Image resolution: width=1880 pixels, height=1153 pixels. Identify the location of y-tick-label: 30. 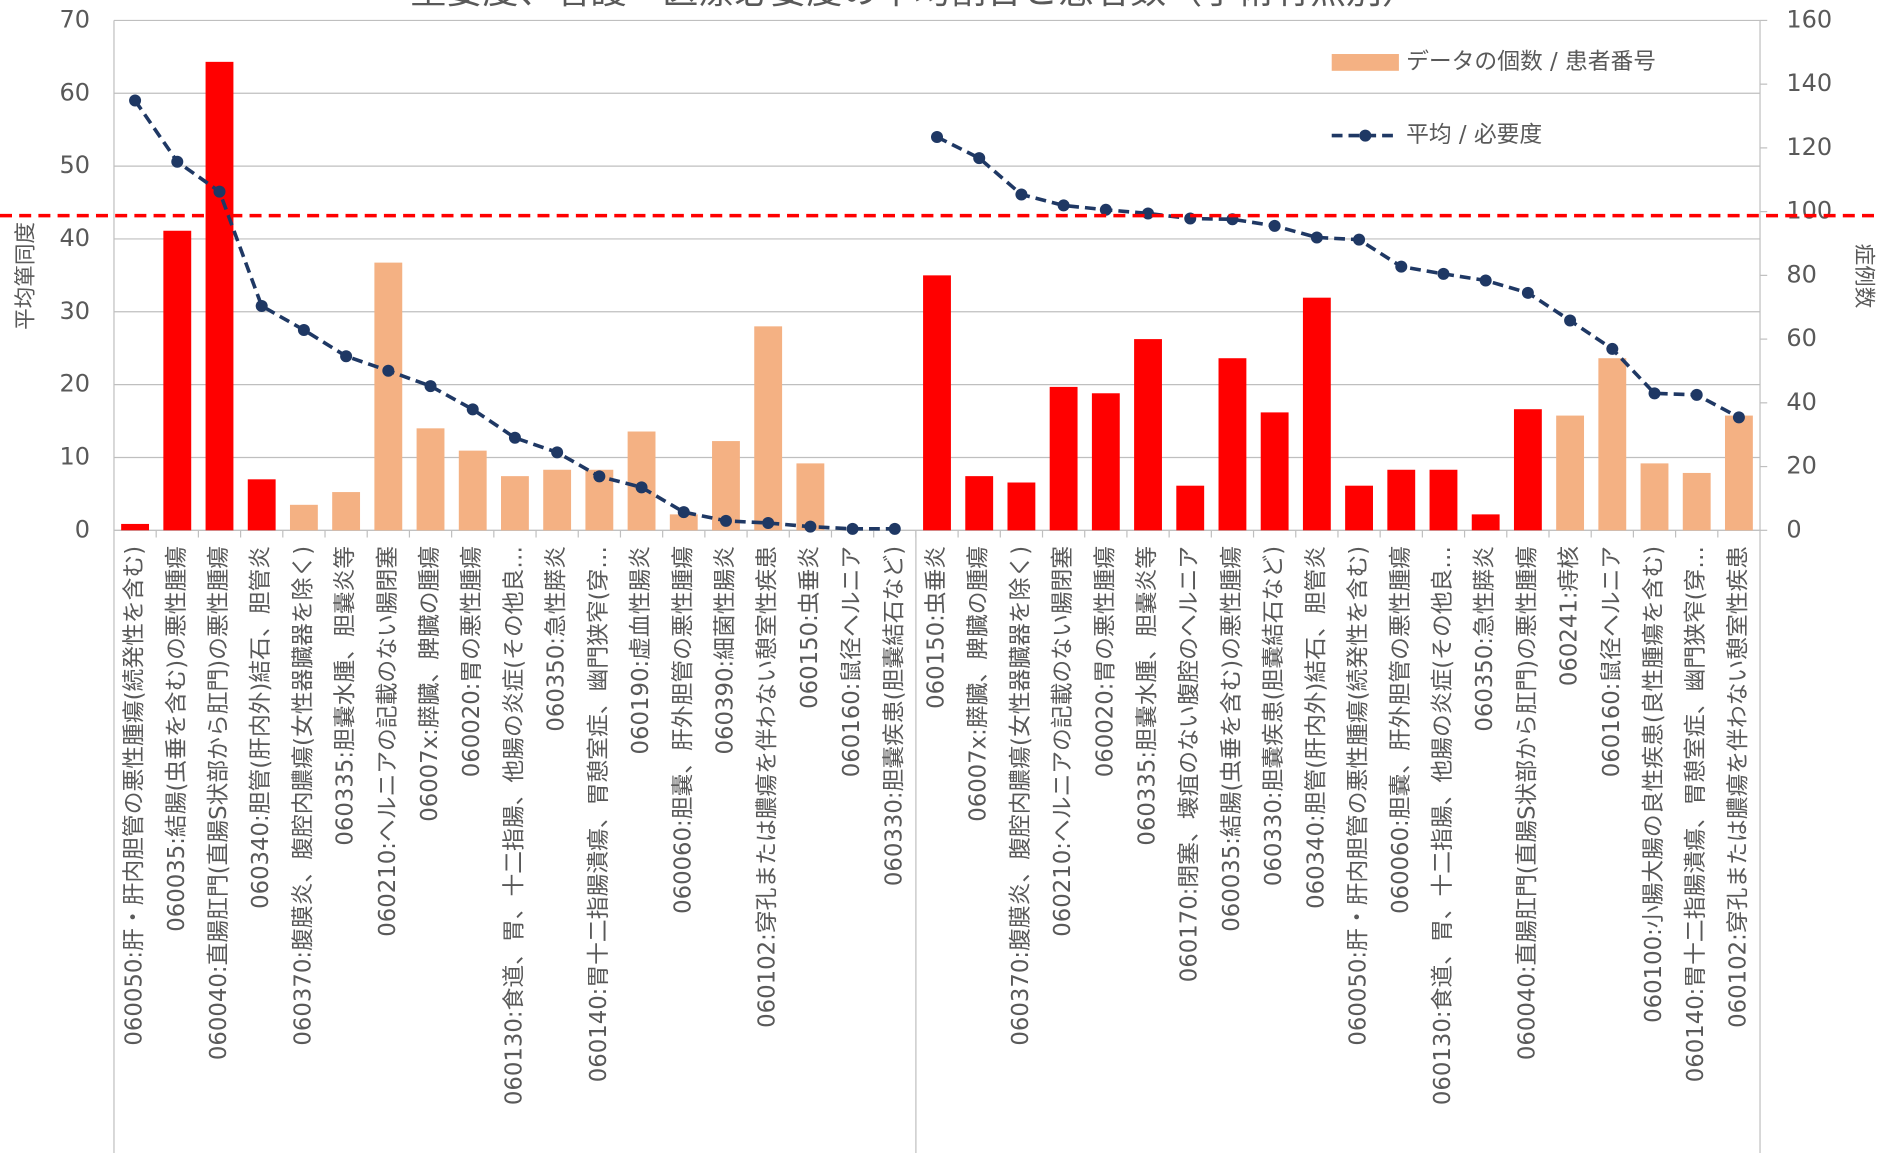
(74, 311).